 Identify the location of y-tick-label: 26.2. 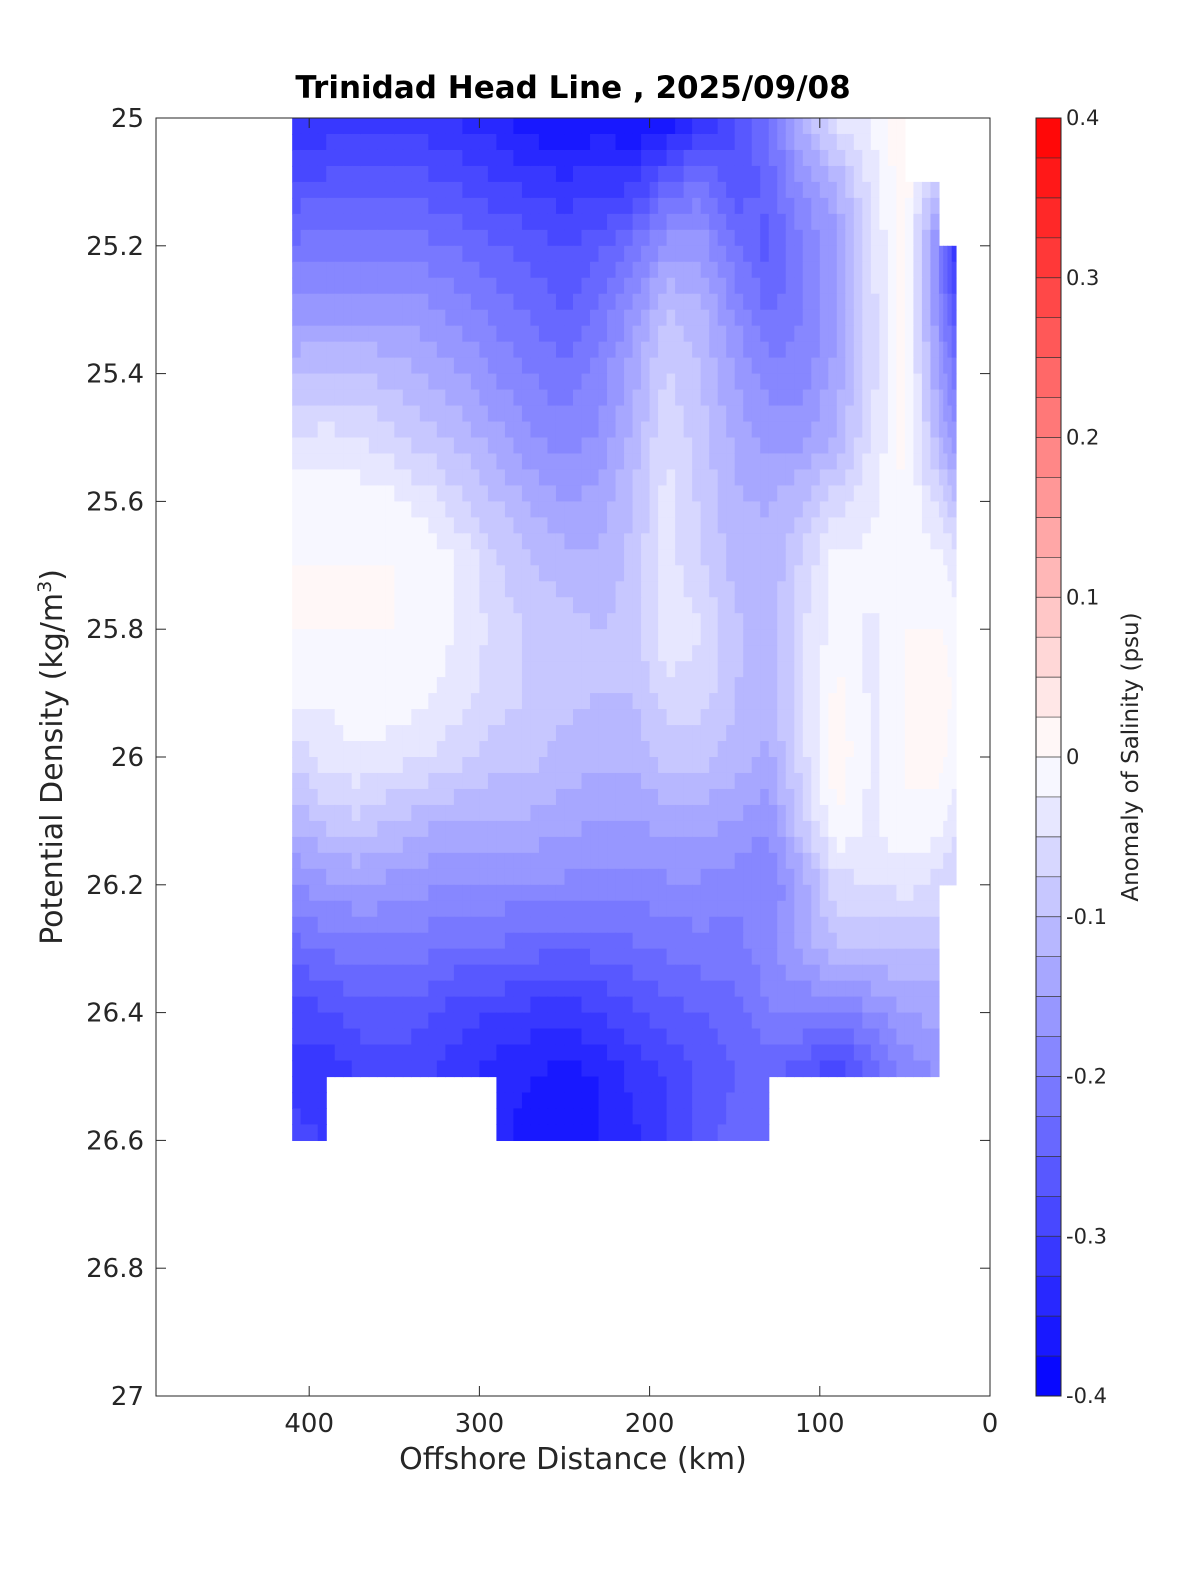
(115, 886).